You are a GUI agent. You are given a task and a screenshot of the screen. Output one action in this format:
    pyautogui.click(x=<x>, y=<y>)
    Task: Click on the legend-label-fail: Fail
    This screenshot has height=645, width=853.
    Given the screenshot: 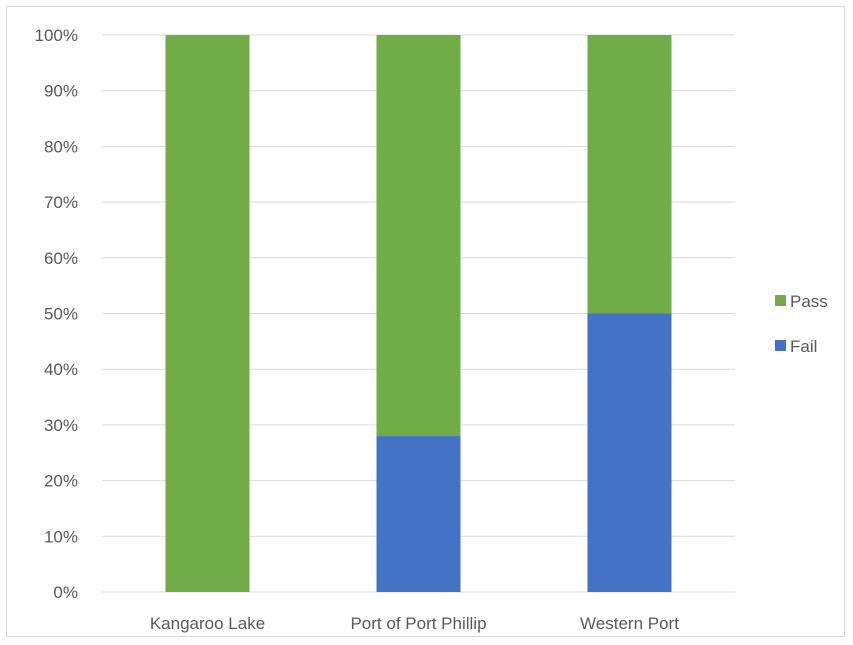 What is the action you would take?
    pyautogui.click(x=803, y=346)
    